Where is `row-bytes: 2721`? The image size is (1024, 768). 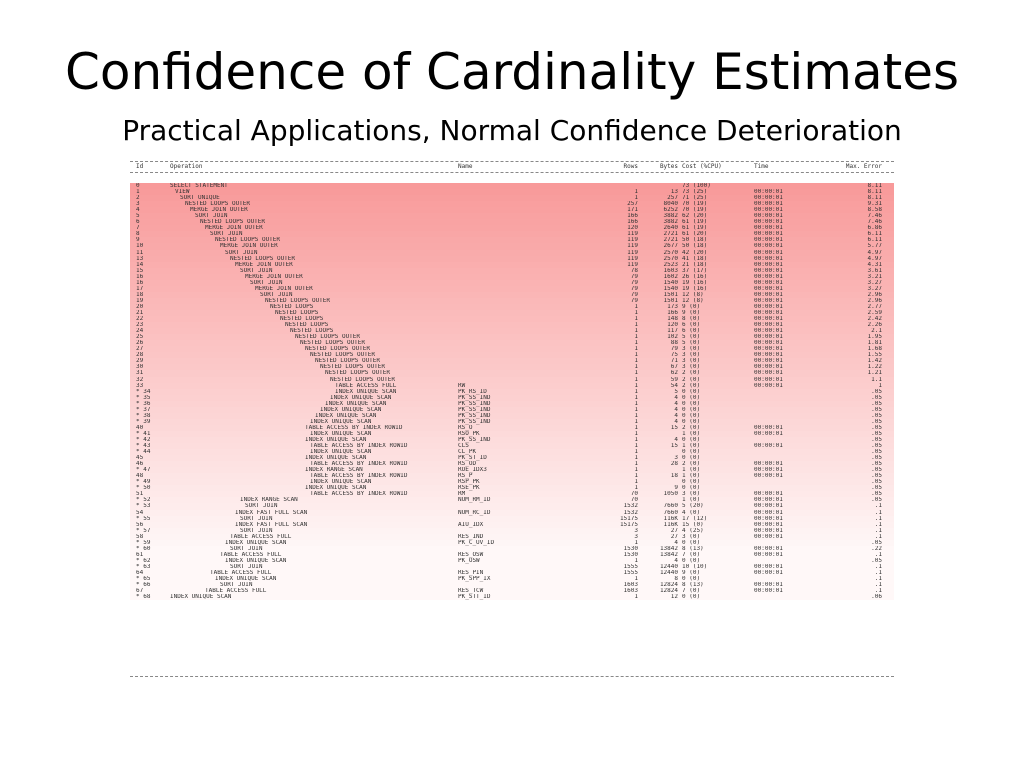
row-bytes: 2721 is located at coordinates (670, 234).